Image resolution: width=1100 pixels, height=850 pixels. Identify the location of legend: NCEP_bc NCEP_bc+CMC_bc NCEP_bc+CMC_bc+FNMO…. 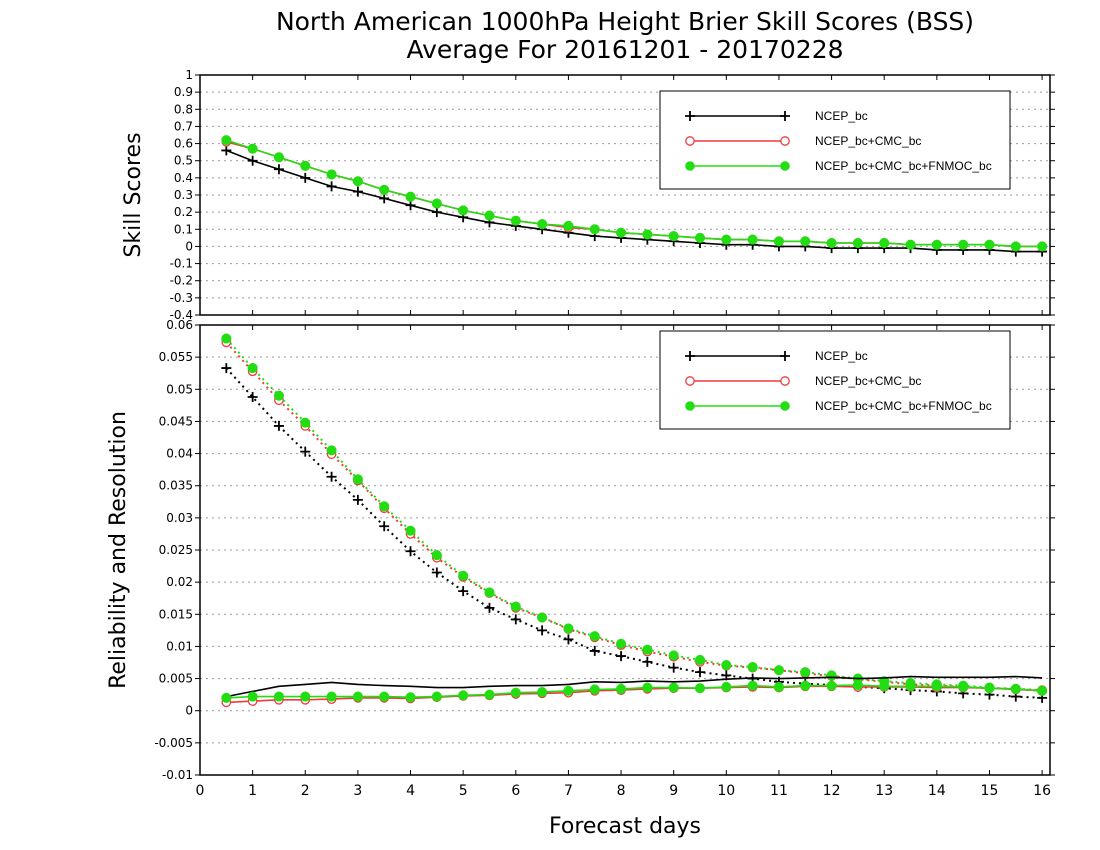
(835, 140).